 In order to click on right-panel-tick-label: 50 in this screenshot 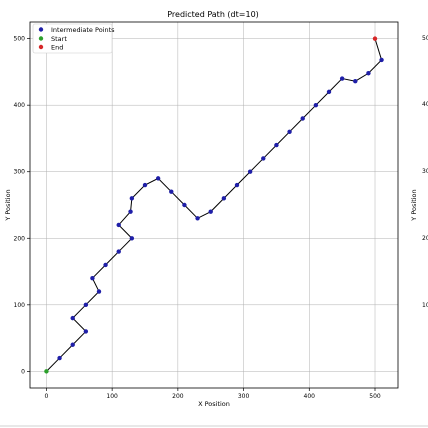, I will do `click(425, 38)`.